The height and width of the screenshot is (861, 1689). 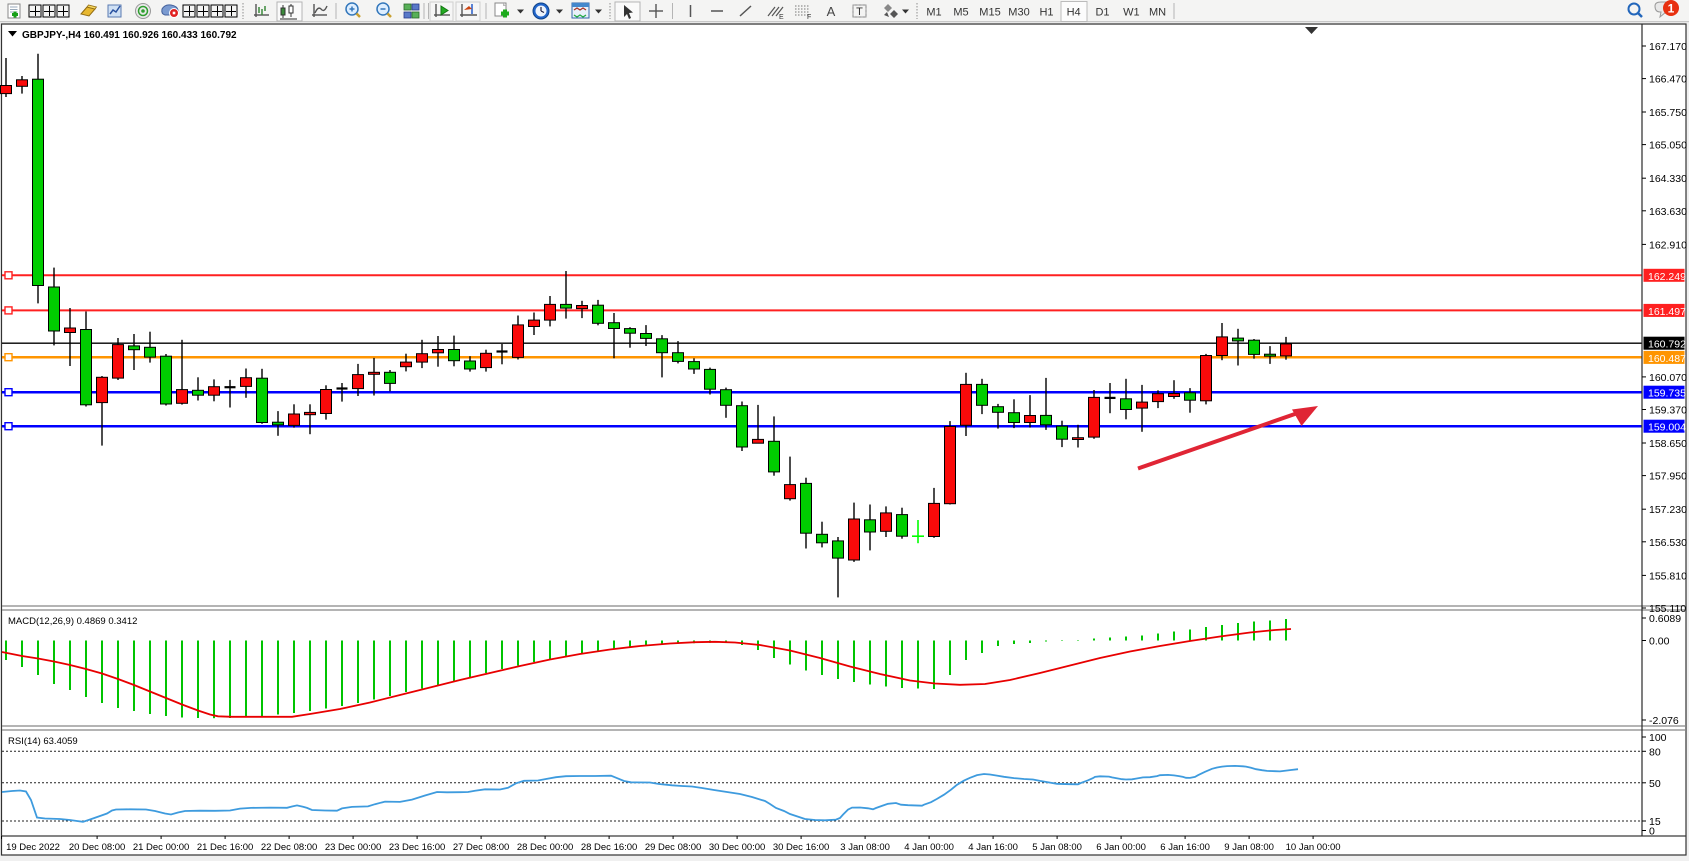 I want to click on svg-text: 19 Dec 2022, so click(x=33, y=847).